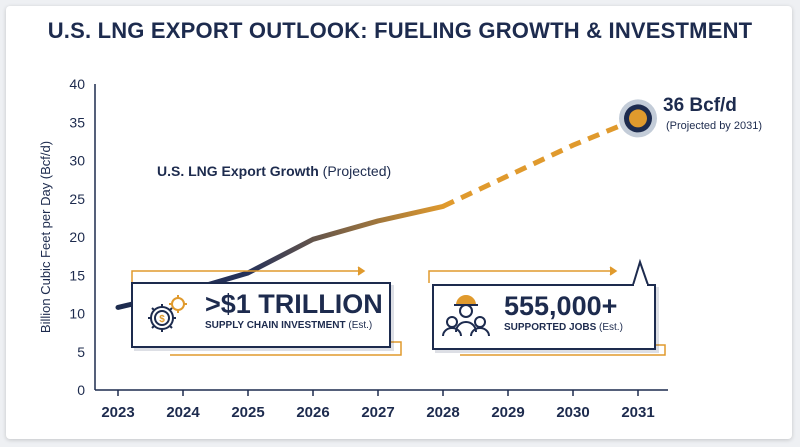  I want to click on callout-1-arrows, so click(266, 311).